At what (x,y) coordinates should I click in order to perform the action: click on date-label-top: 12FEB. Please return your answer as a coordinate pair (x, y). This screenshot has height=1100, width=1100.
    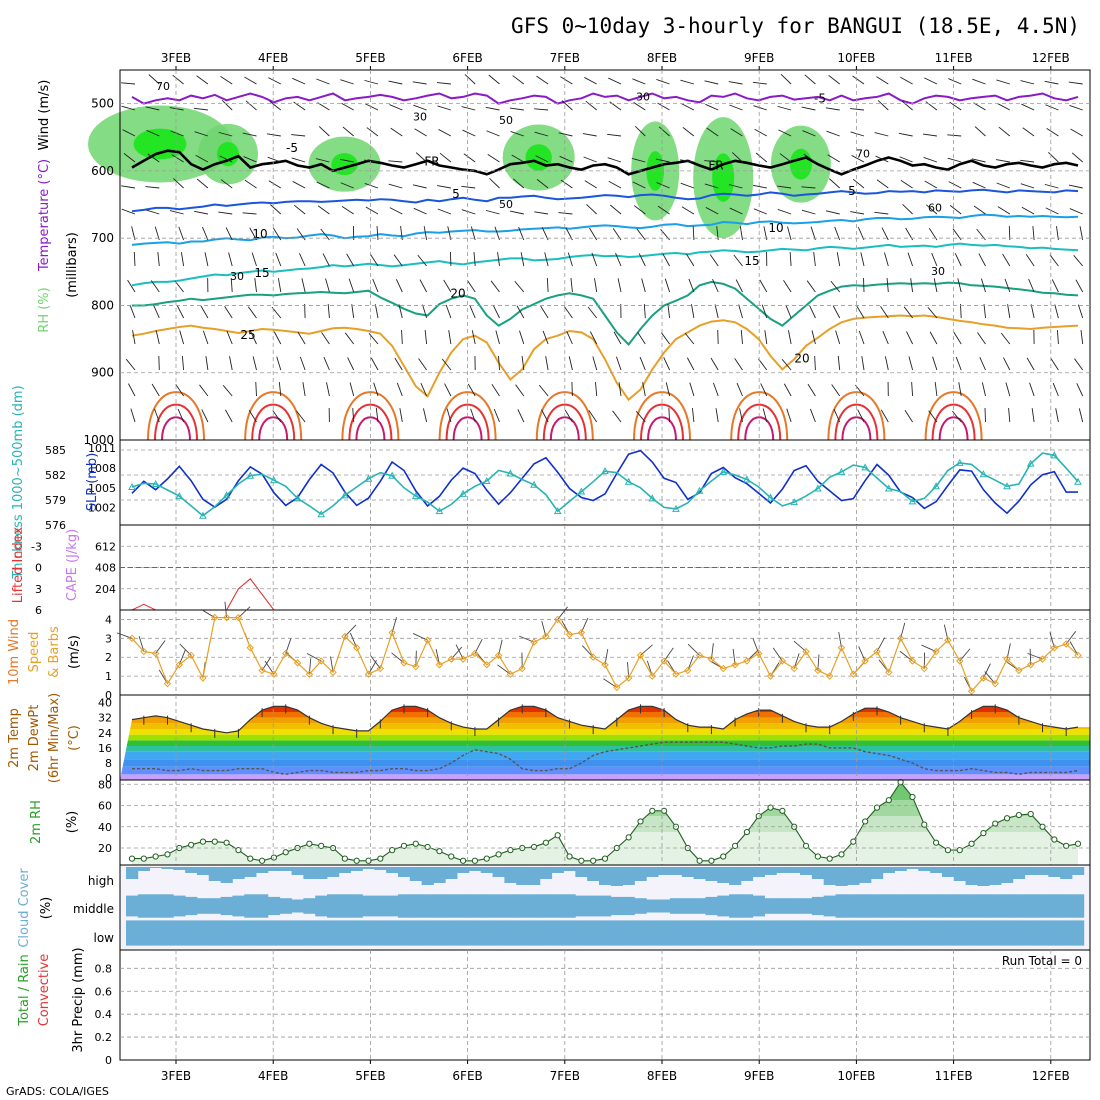
    Looking at the image, I should click on (1051, 58).